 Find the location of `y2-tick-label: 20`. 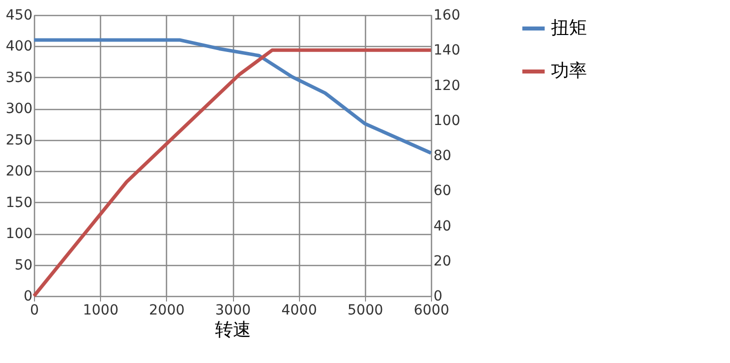

y2-tick-label: 20 is located at coordinates (443, 261).